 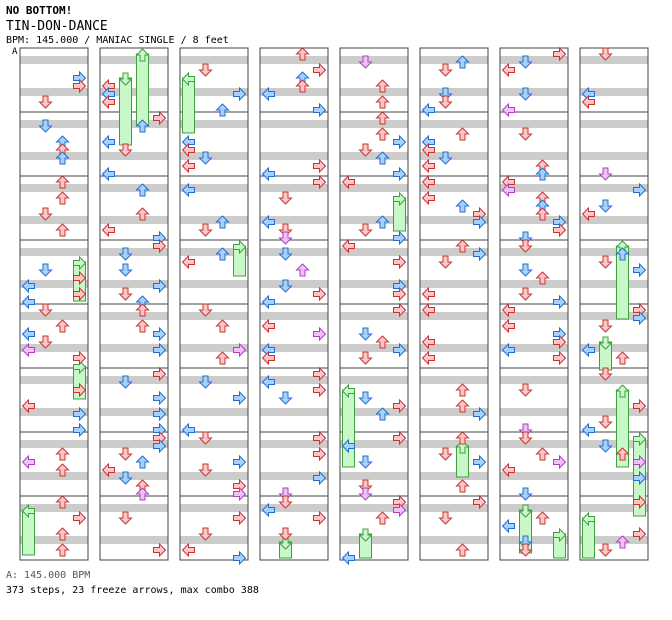 What do you see at coordinates (348, 425) in the screenshot?
I see `left-freeze-arrow` at bounding box center [348, 425].